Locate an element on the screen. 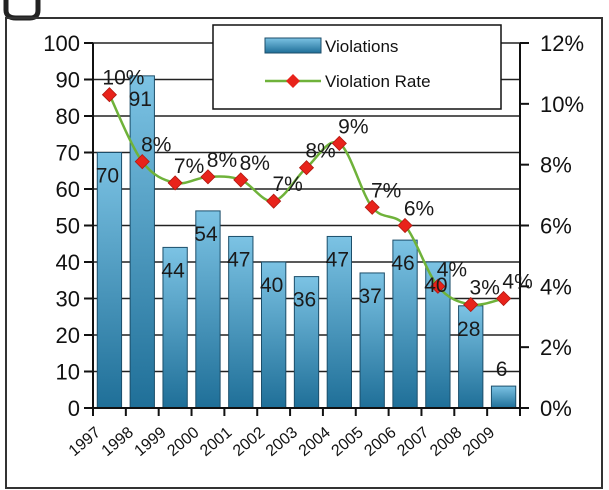 The height and width of the screenshot is (490, 609). right-axis-tick-label: 6% is located at coordinates (556, 226).